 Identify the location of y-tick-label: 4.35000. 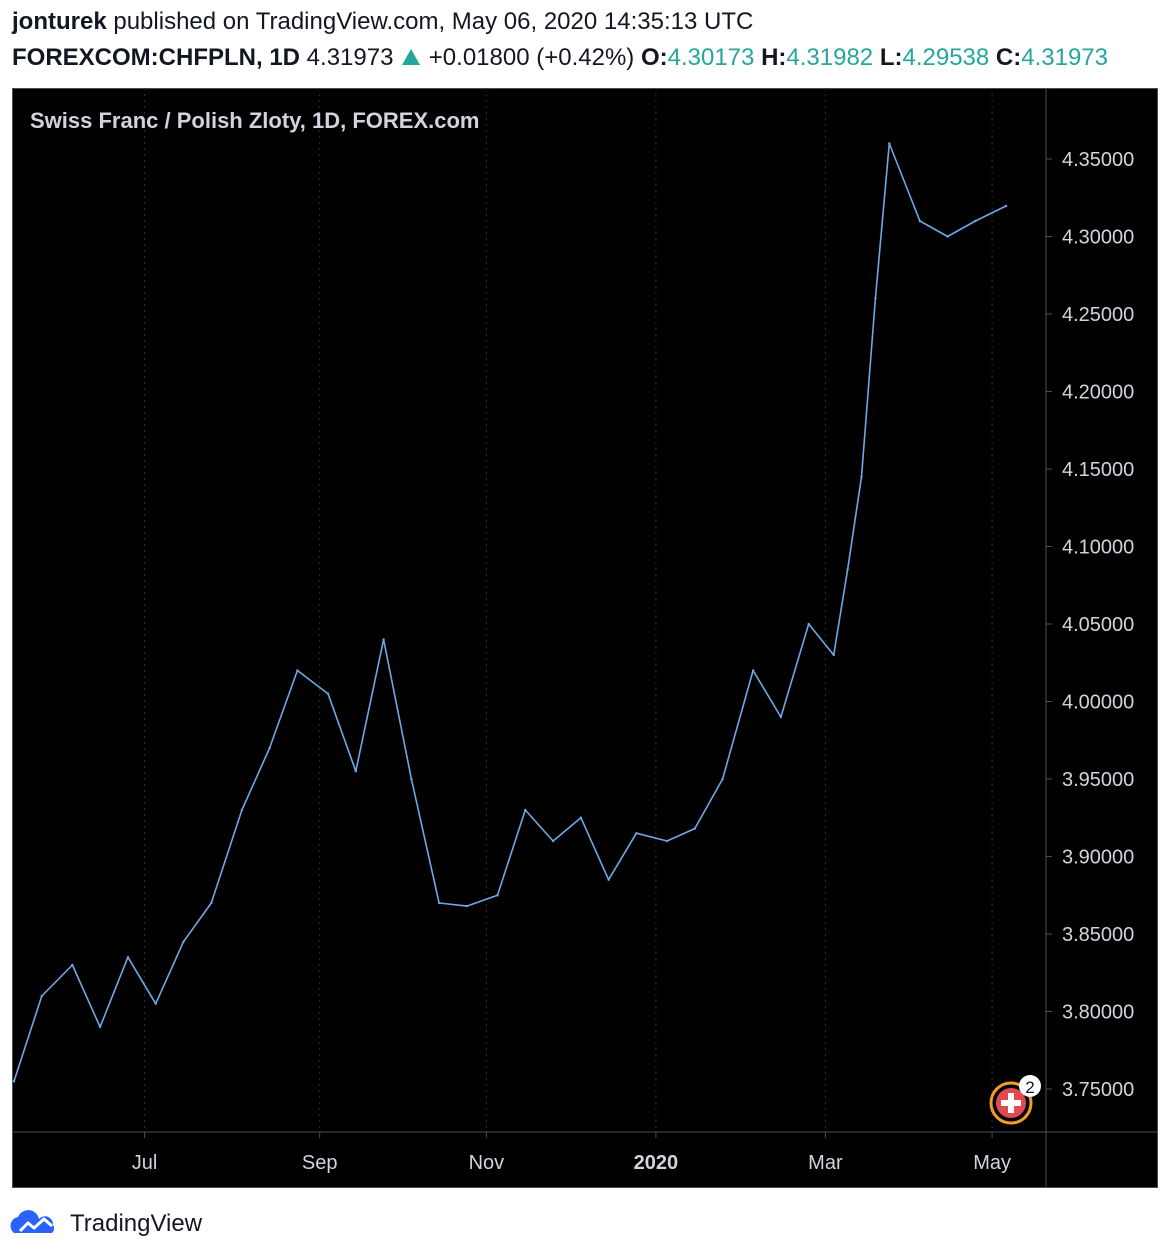
(1098, 160).